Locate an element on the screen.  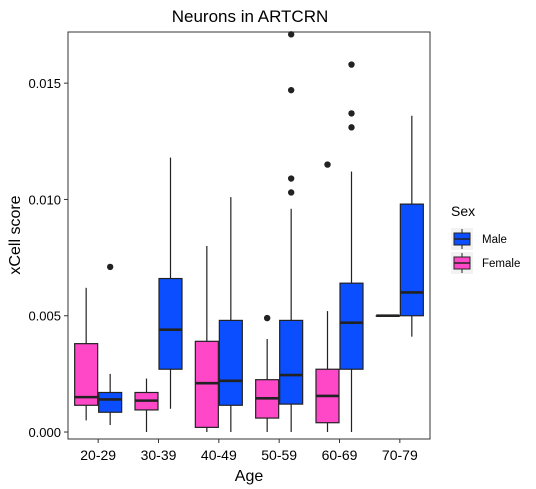
y-tick-label: 0.015 is located at coordinates (44, 83).